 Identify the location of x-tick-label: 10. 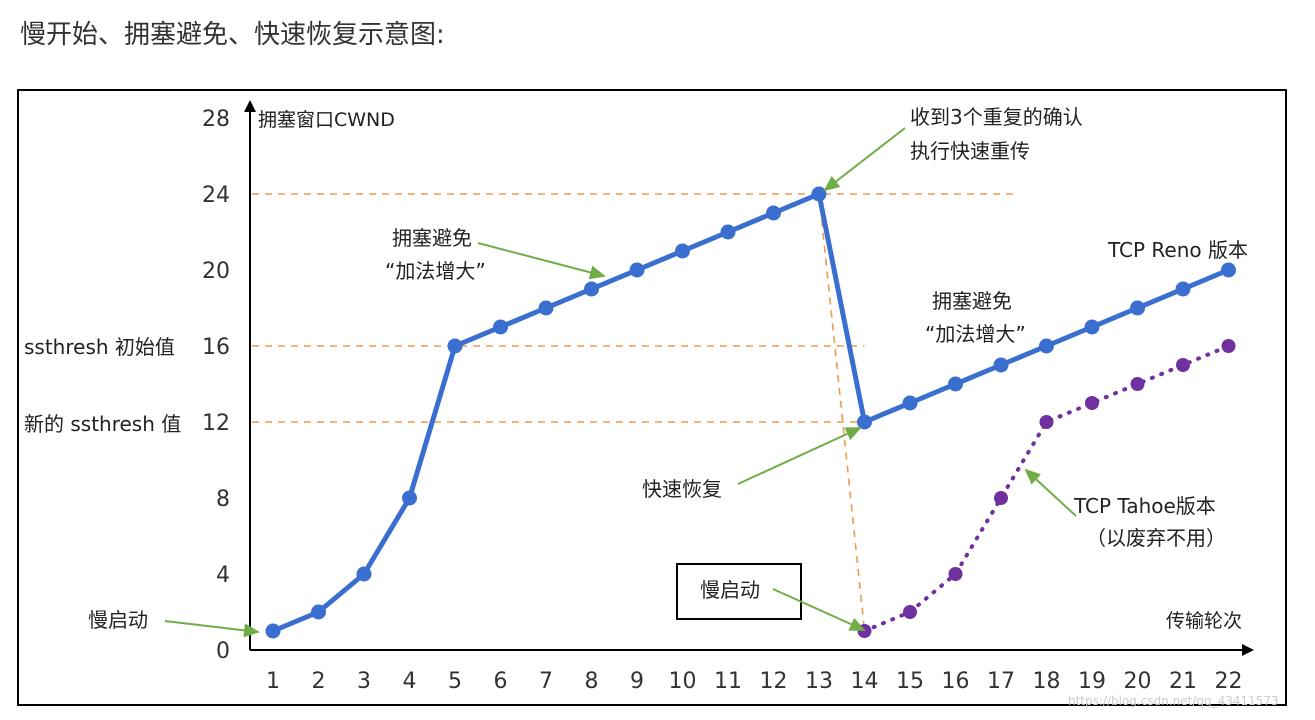
(683, 681).